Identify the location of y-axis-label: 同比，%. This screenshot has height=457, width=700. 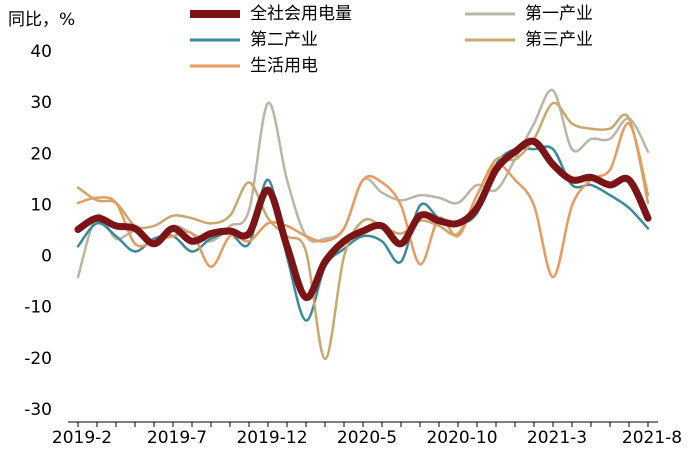
(41, 20).